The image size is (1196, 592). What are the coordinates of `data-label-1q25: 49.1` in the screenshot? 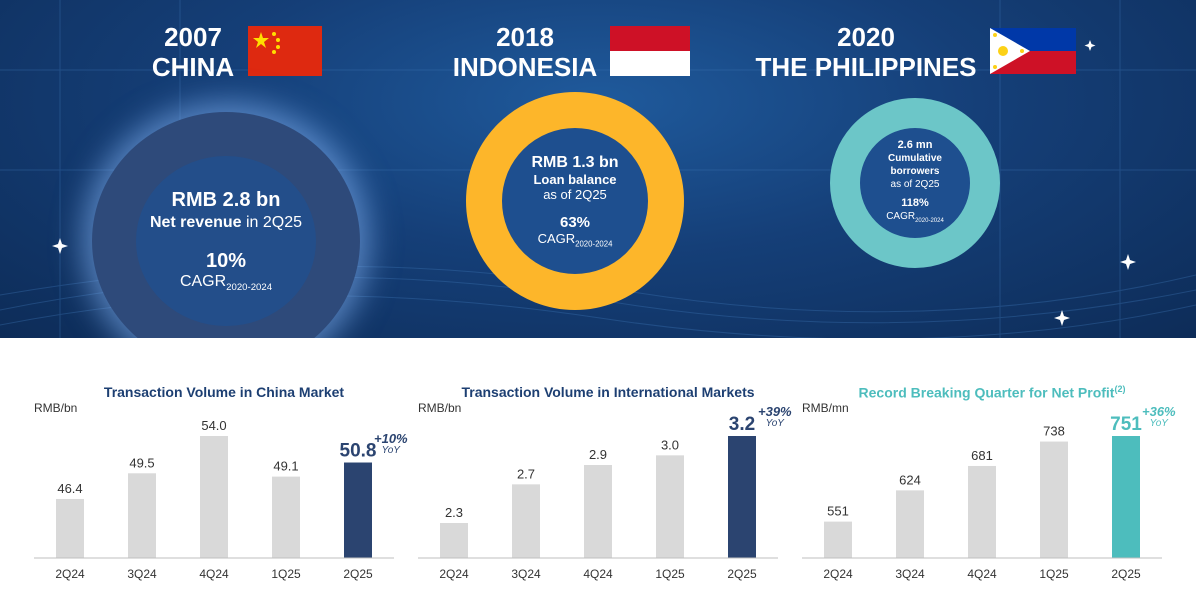 It's located at (285, 466).